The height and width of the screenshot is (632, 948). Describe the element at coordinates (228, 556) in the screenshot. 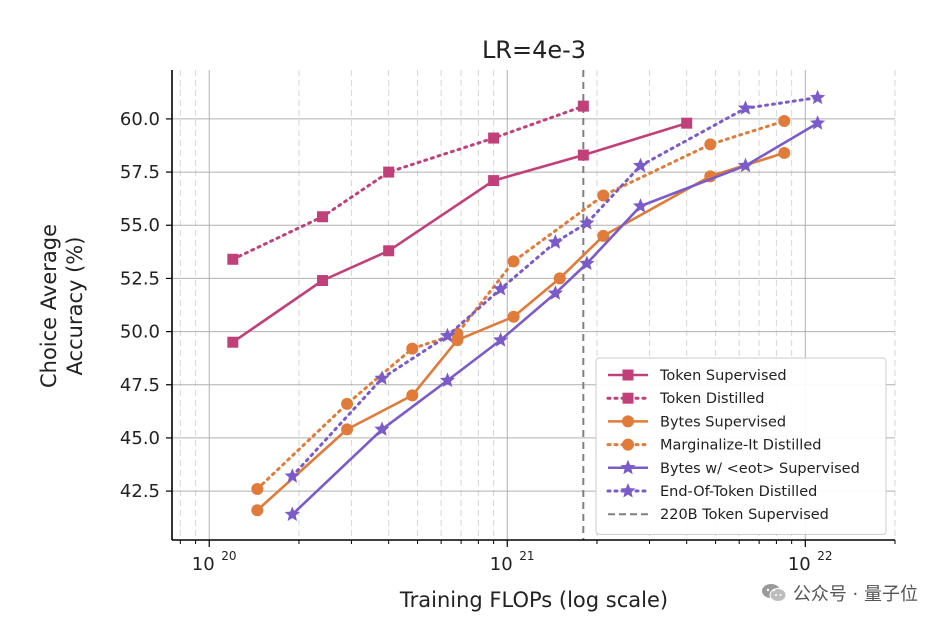

I see `x-tick-exponent: 20` at that location.